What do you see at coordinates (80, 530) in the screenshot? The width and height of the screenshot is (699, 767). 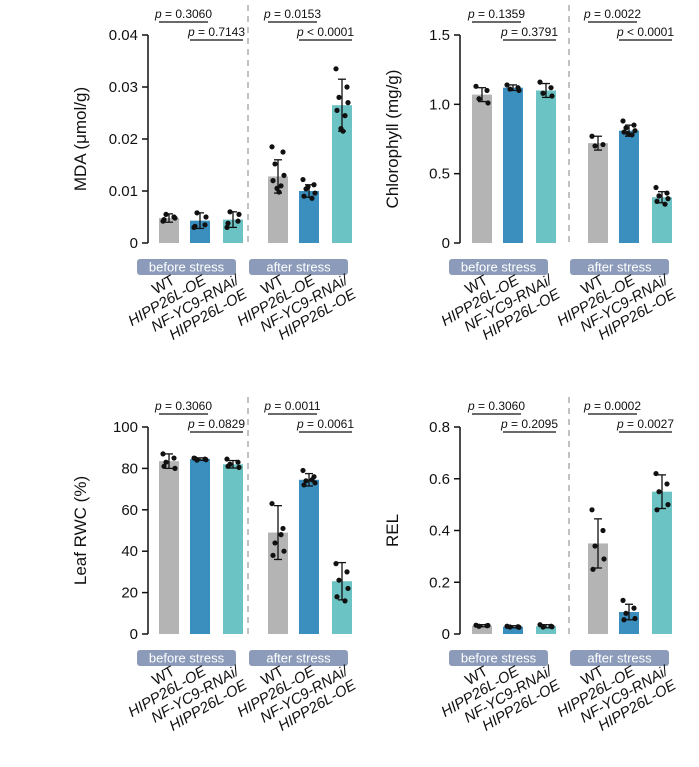 I see `y-axis-title: Leaf RWC (%)` at bounding box center [80, 530].